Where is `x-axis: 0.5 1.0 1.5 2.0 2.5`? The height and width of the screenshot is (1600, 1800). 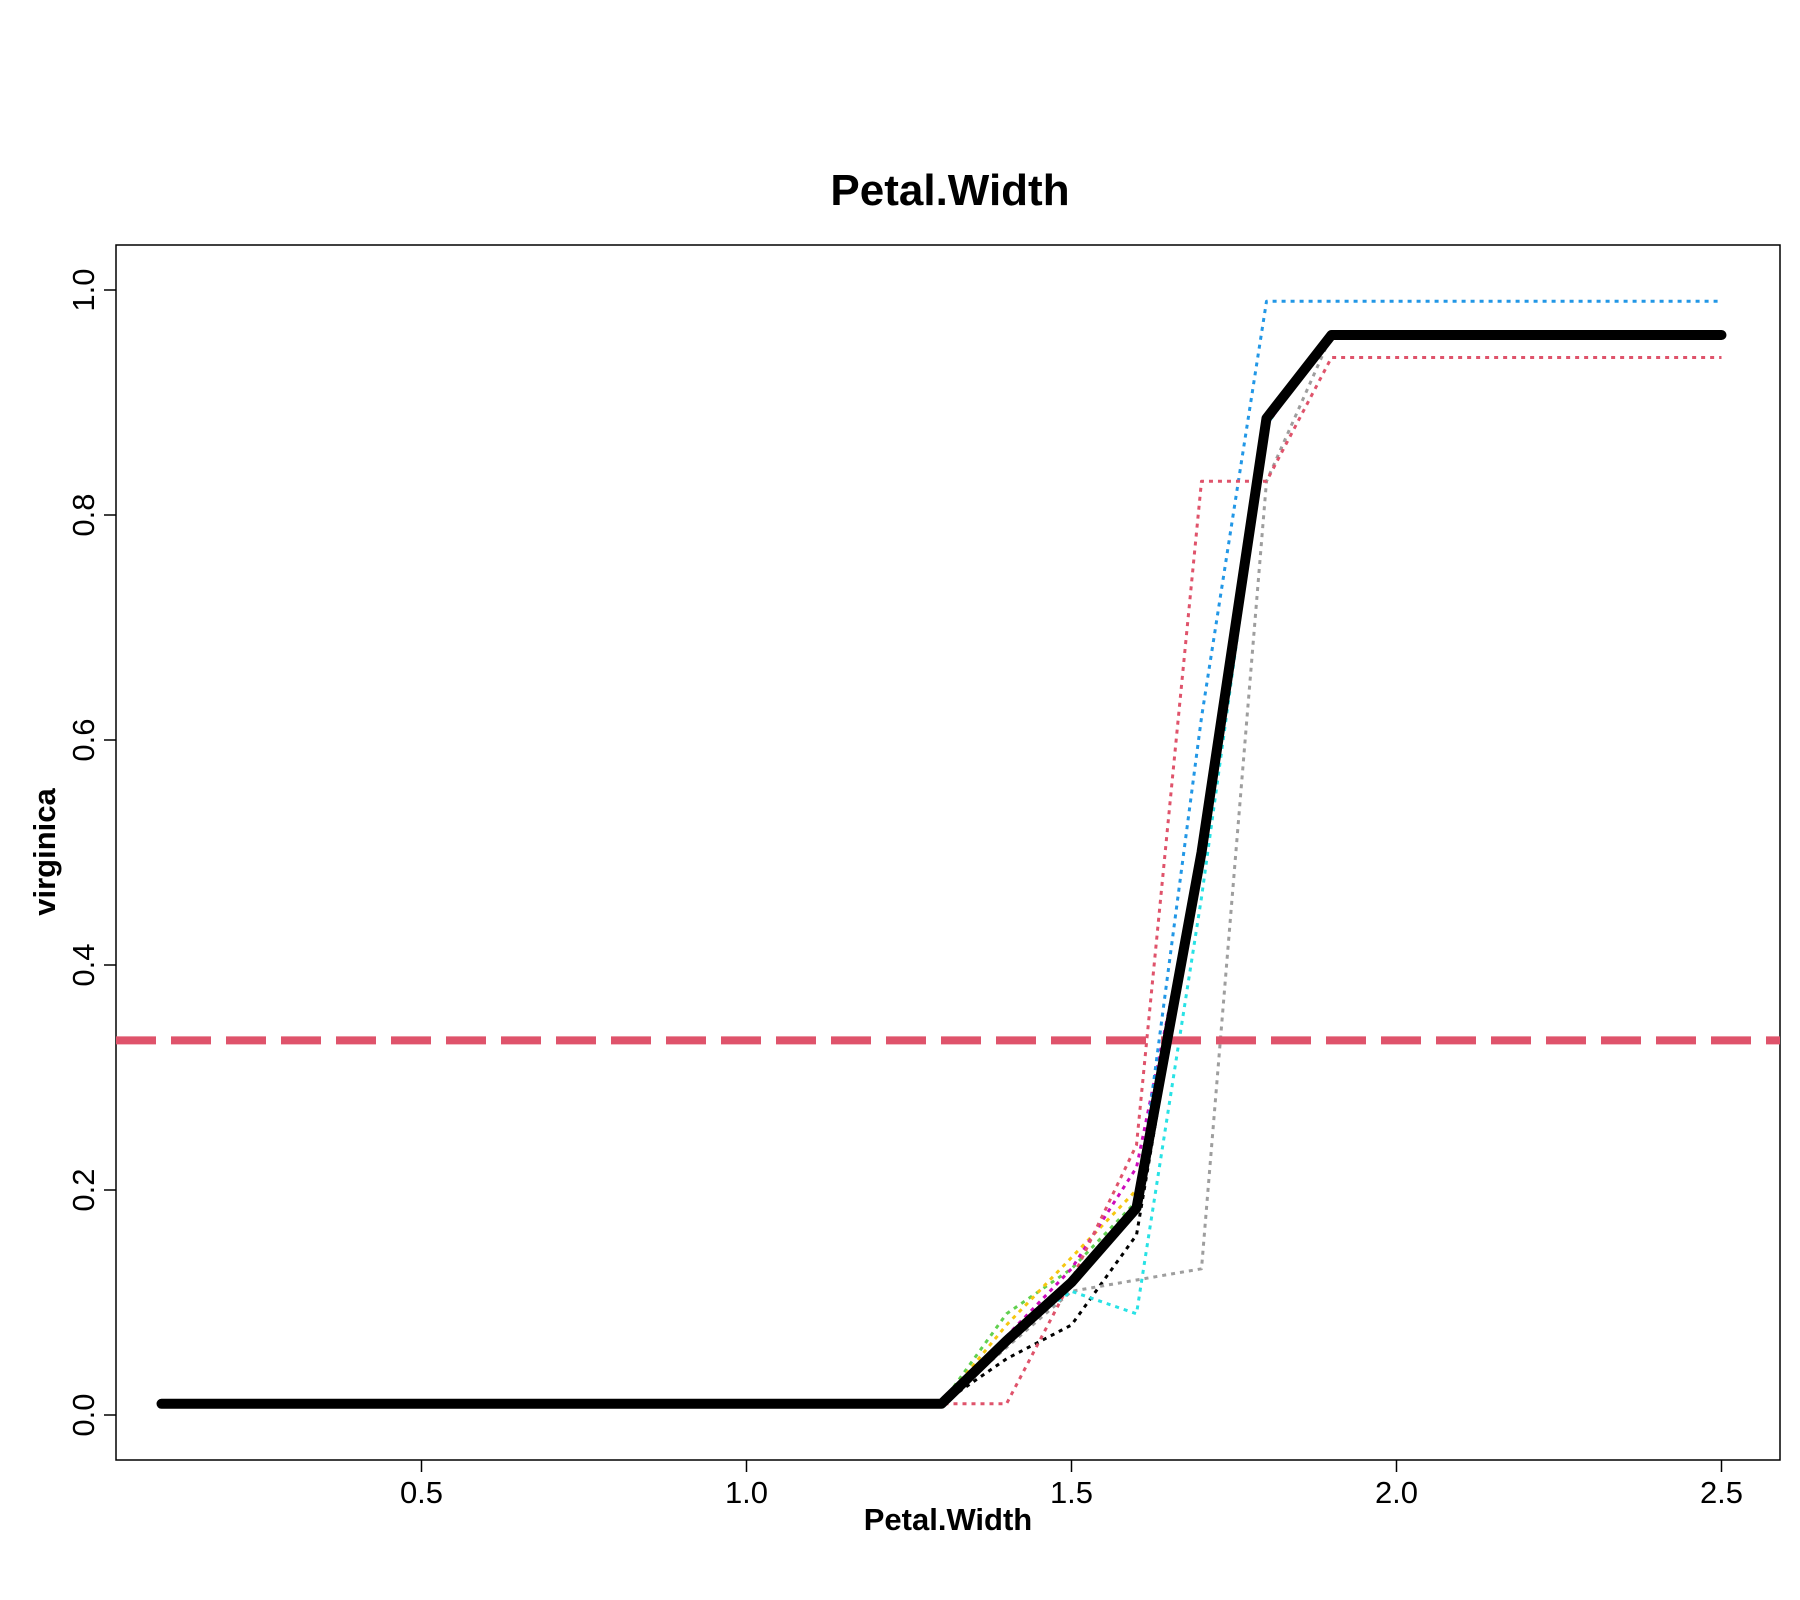 x-axis: 0.5 1.0 1.5 2.0 2.5 is located at coordinates (1071, 1485).